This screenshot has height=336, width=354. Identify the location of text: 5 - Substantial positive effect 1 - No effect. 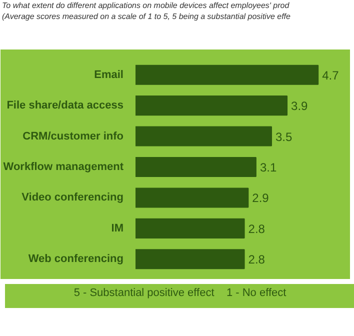
(180, 293).